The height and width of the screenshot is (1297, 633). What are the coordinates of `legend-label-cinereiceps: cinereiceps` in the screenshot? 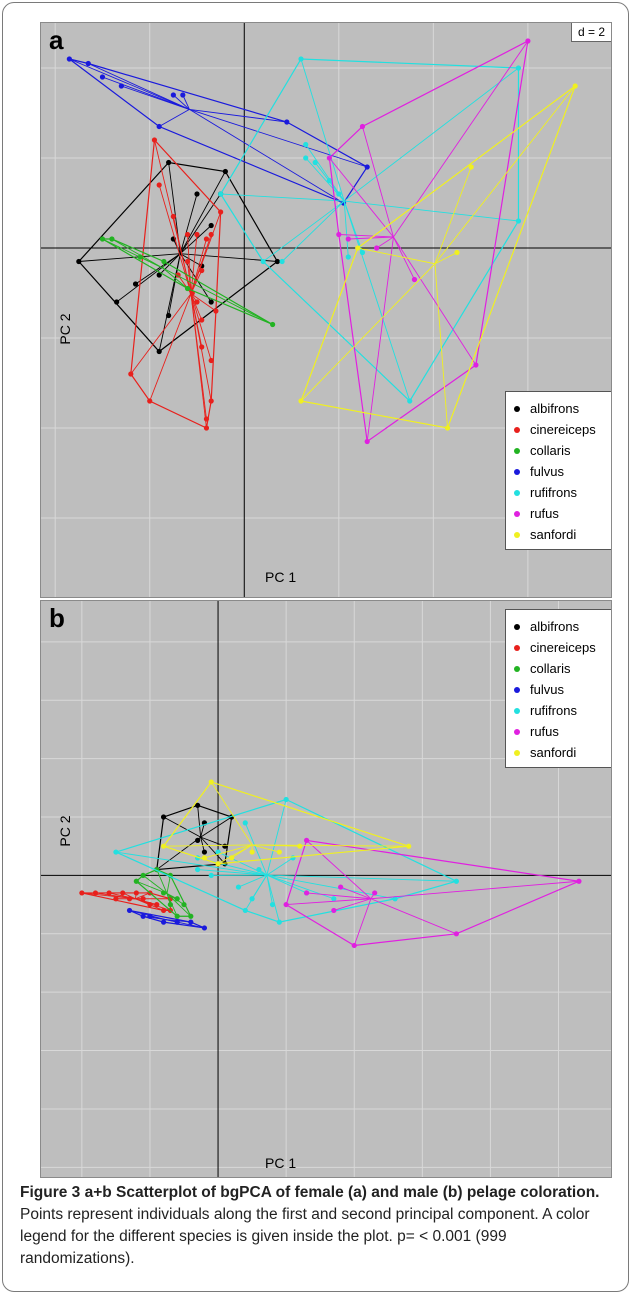 It's located at (563, 647).